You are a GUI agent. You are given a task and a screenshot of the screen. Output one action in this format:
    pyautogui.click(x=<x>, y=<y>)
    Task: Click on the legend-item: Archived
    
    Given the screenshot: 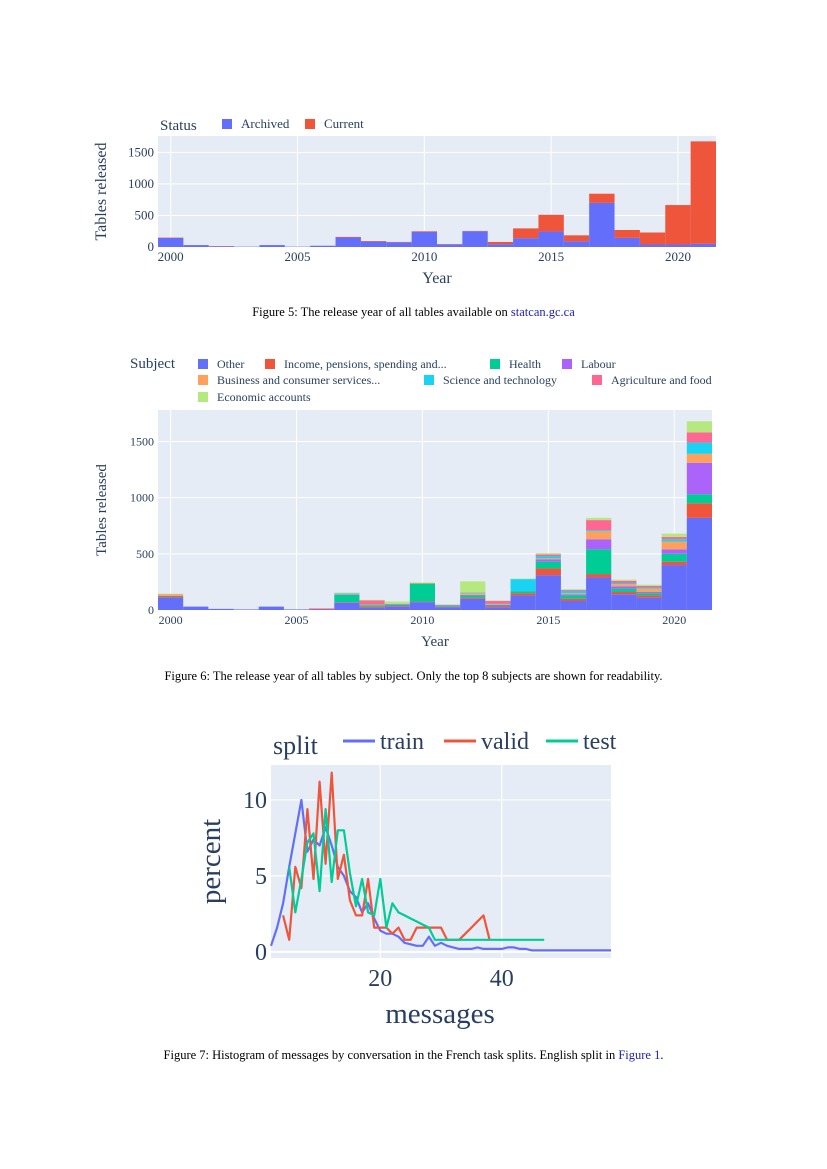 What is the action you would take?
    pyautogui.click(x=265, y=123)
    